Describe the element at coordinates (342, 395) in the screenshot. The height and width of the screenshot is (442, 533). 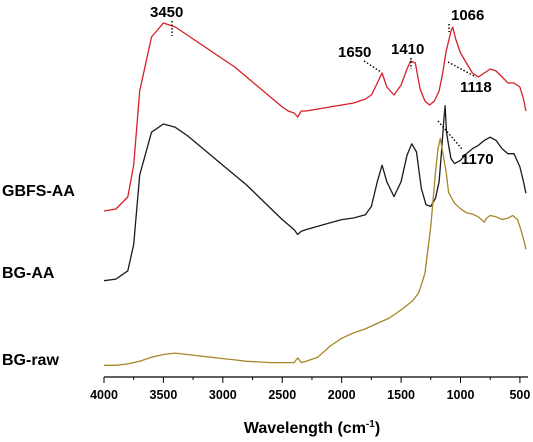
I see `x-tick-label-2000: 2000` at that location.